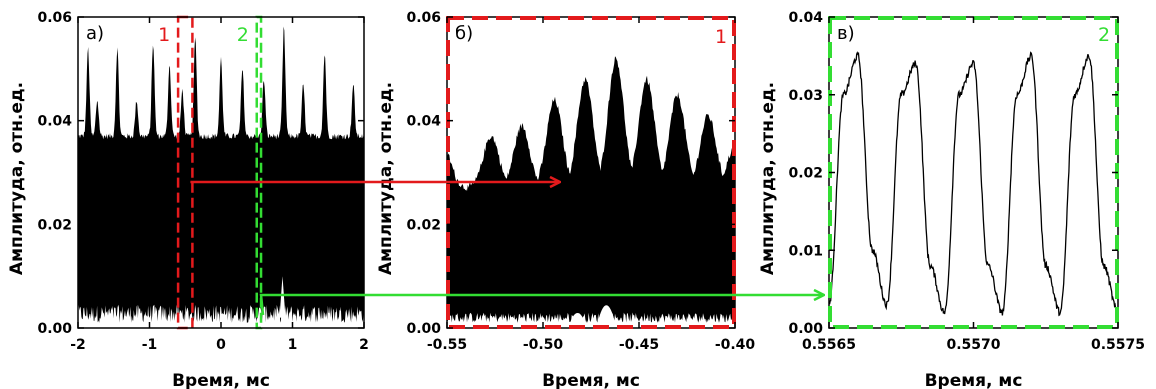  What do you see at coordinates (577, 318) in the screenshot?
I see `panel-b-bottom-notch` at bounding box center [577, 318].